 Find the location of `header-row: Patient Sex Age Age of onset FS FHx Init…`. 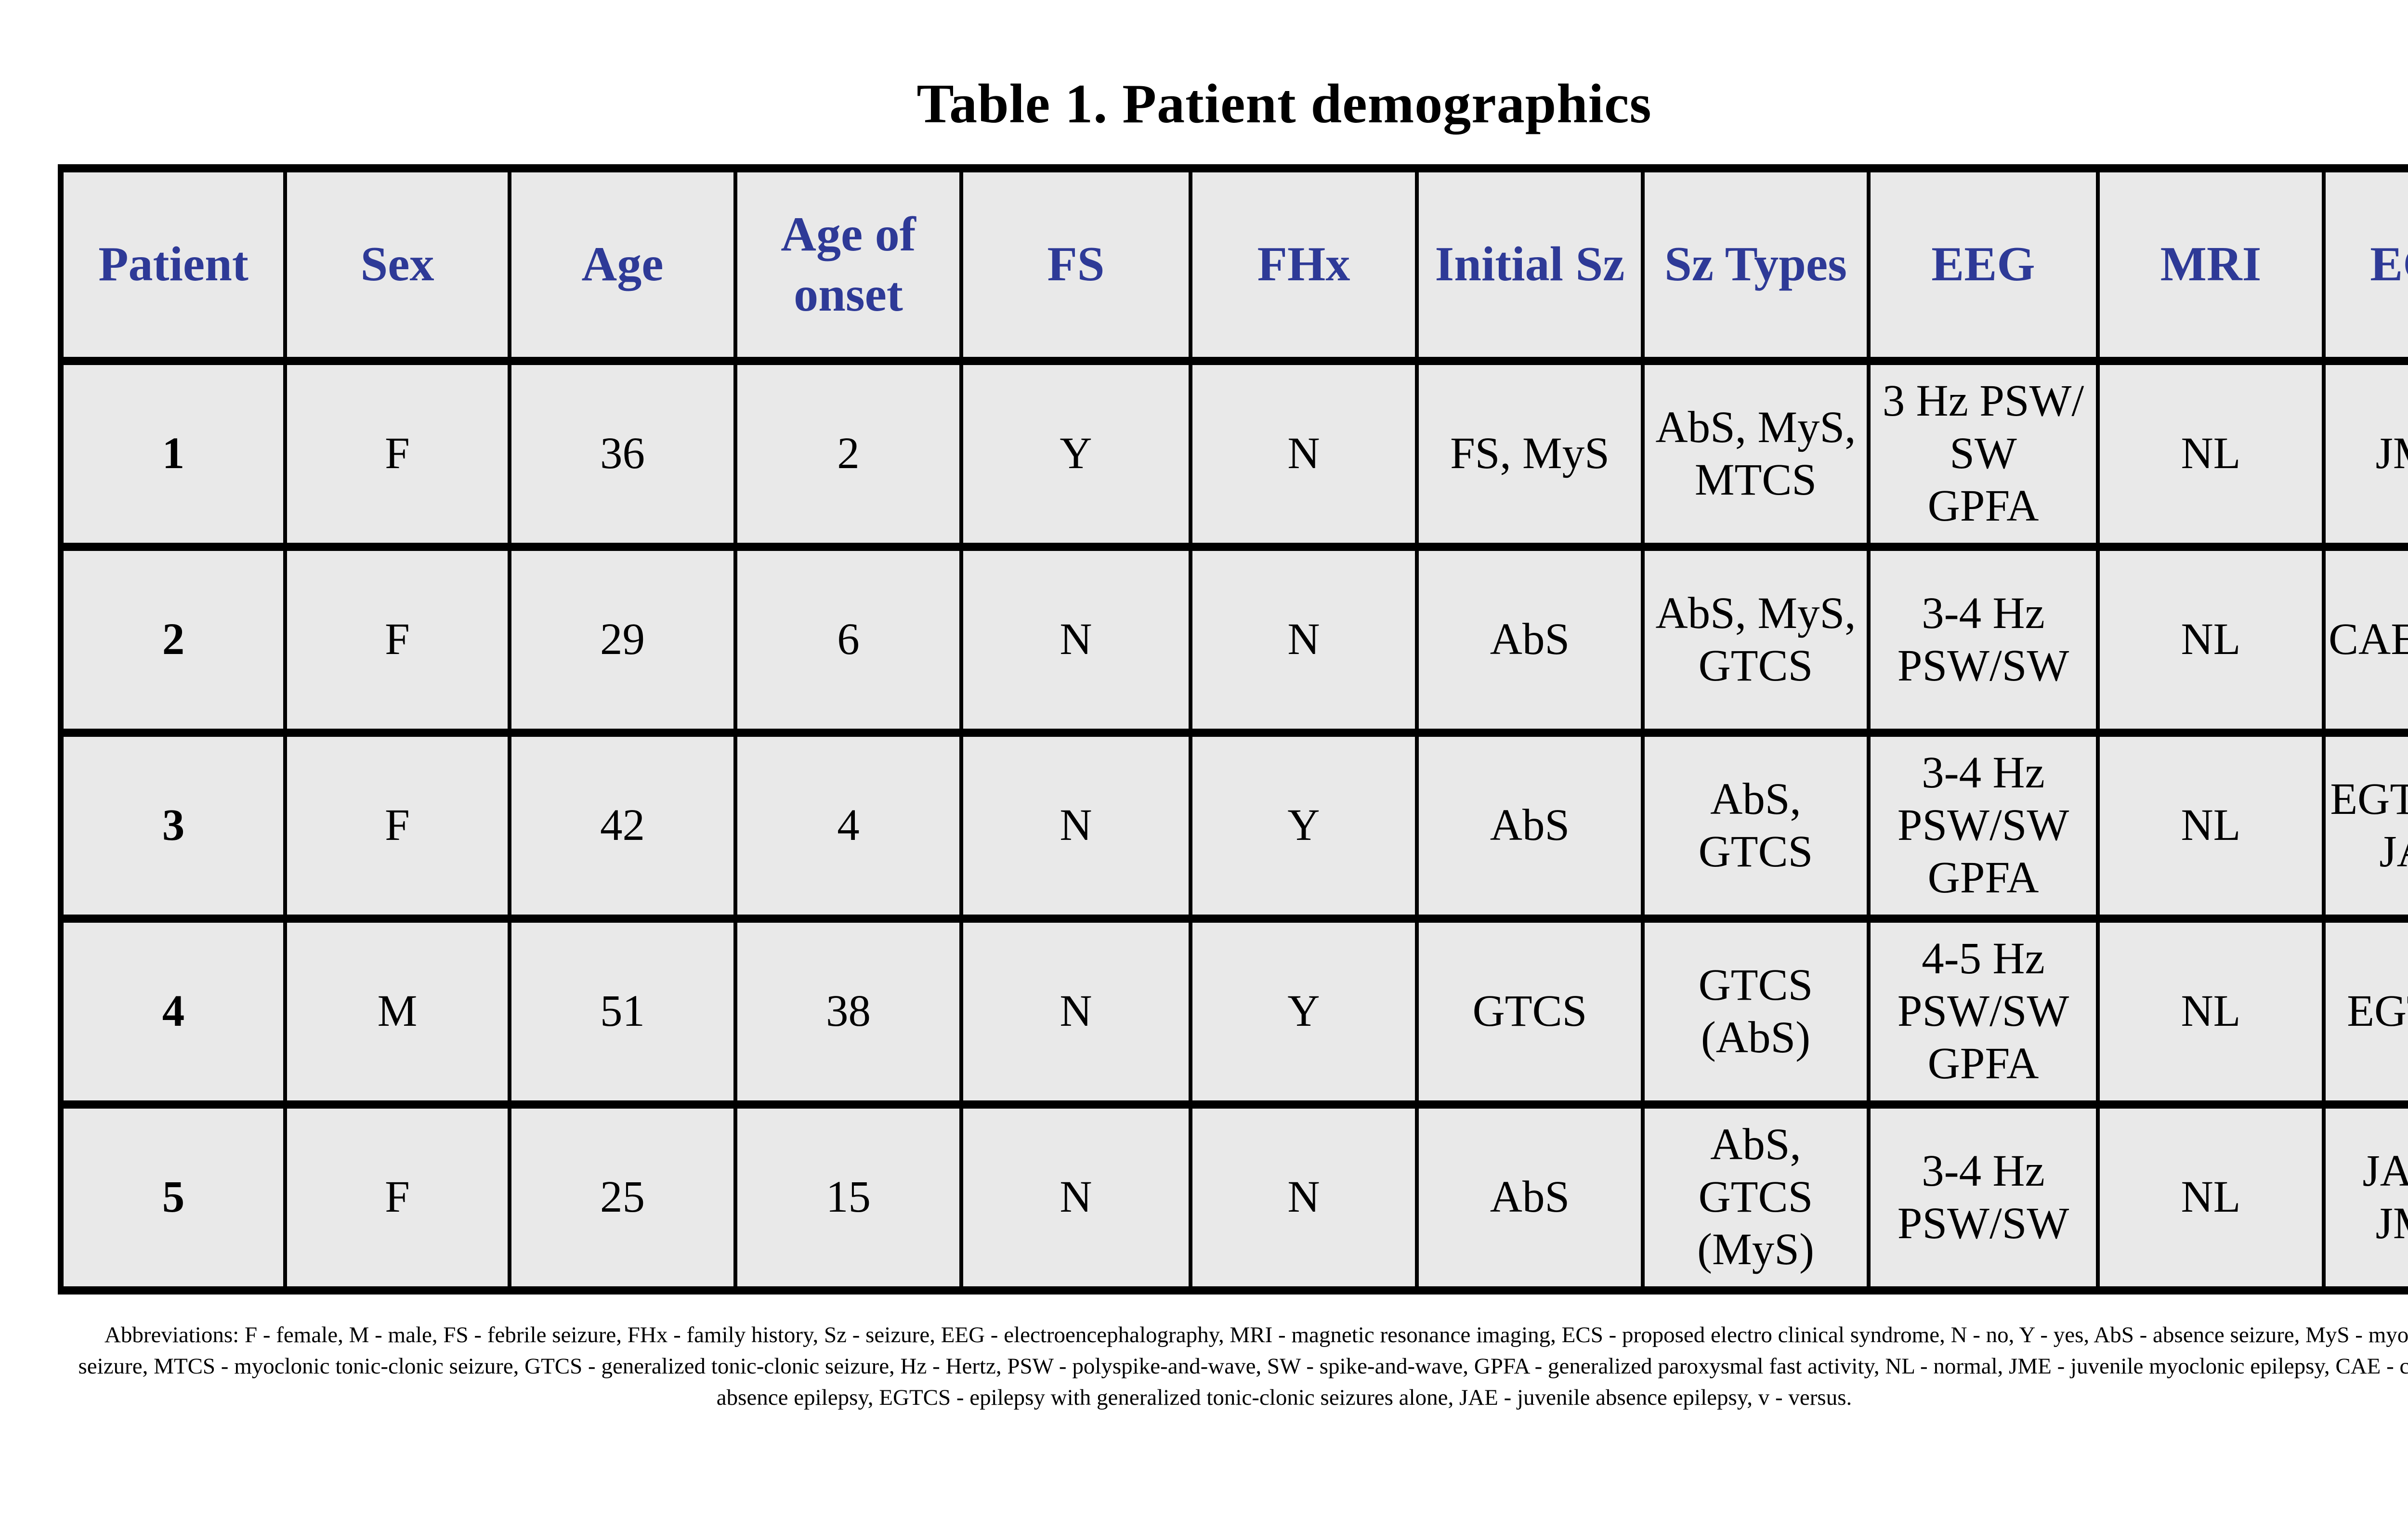

header-row: Patient Sex Age Age of onset FS FHx Init… is located at coordinates (1234, 265).